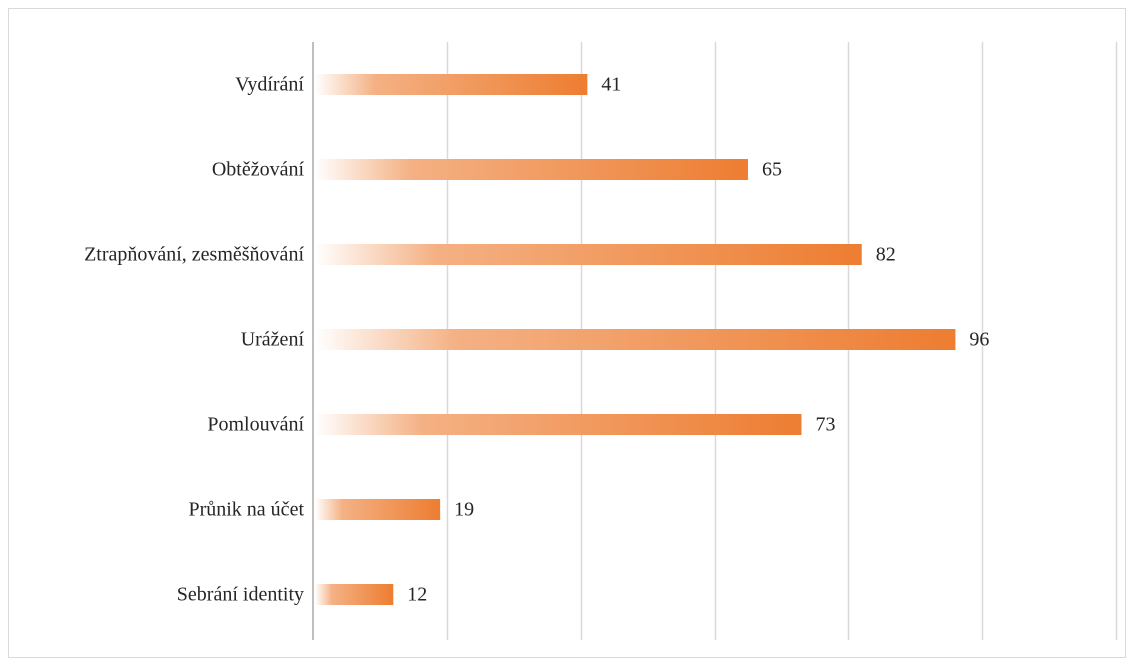 This screenshot has width=1134, height=666. What do you see at coordinates (258, 170) in the screenshot?
I see `category-label-1: Obtěžování` at bounding box center [258, 170].